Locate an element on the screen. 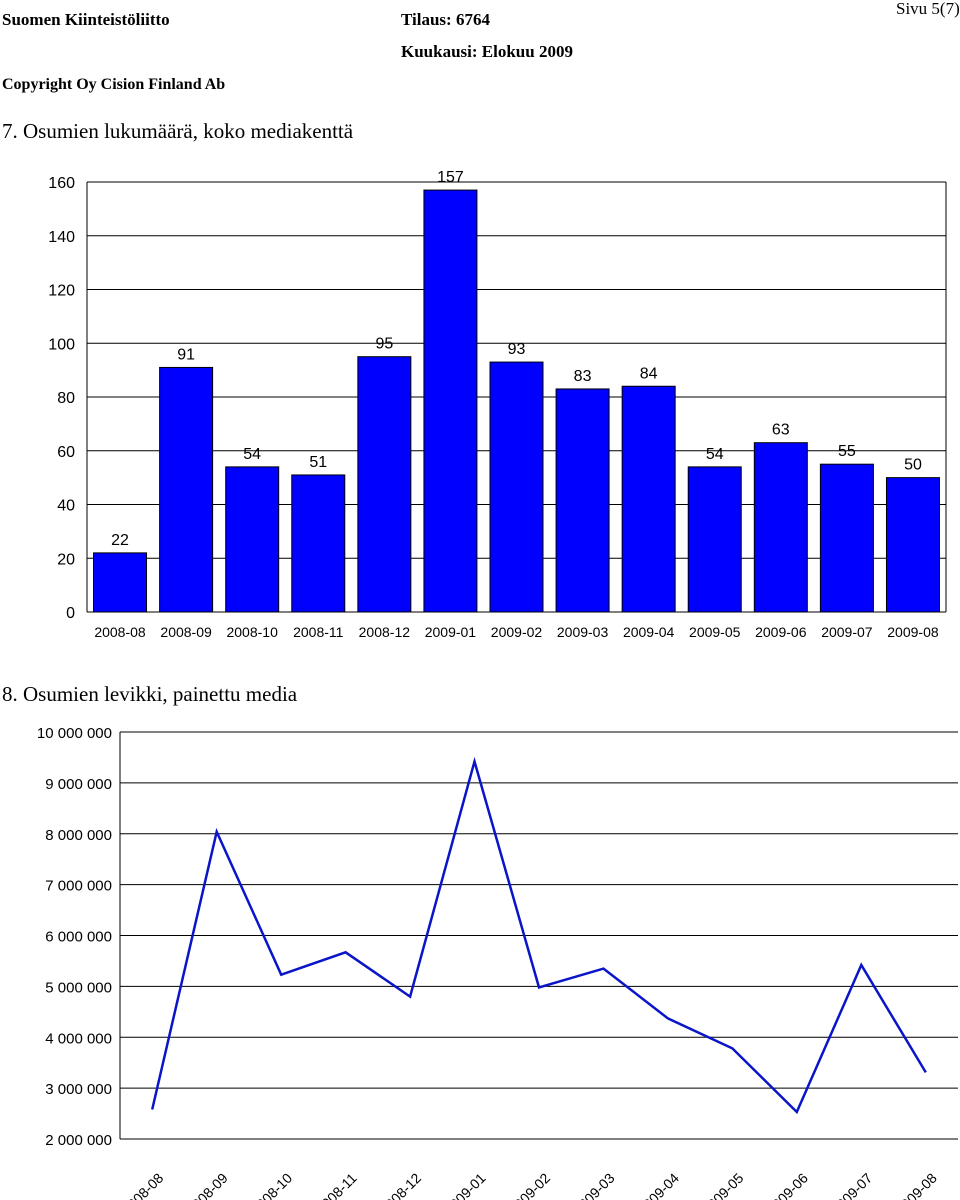 The image size is (960, 1200). line-y-tick-label: 5 000 000 is located at coordinates (78, 987).